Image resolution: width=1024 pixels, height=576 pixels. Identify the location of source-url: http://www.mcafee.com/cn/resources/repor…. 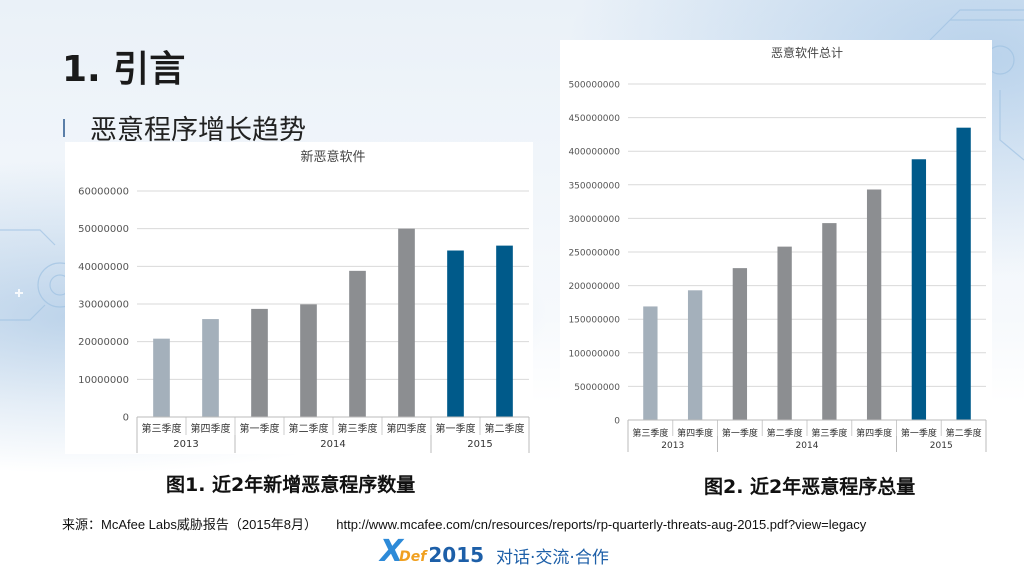
(601, 524).